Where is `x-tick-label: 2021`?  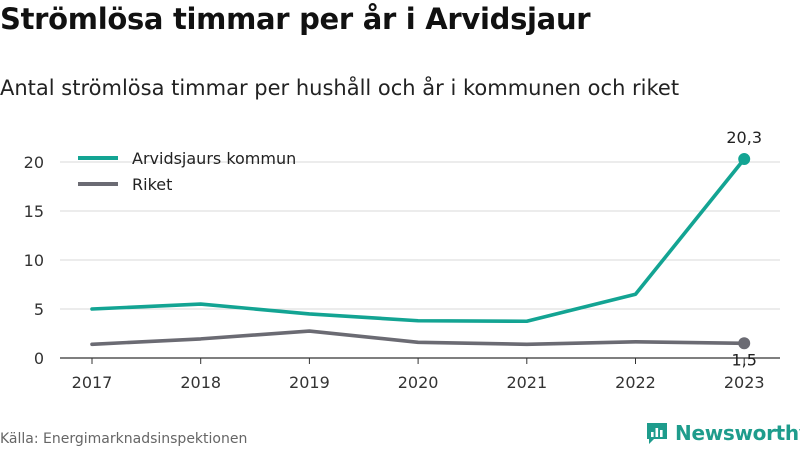 x-tick-label: 2021 is located at coordinates (526, 382).